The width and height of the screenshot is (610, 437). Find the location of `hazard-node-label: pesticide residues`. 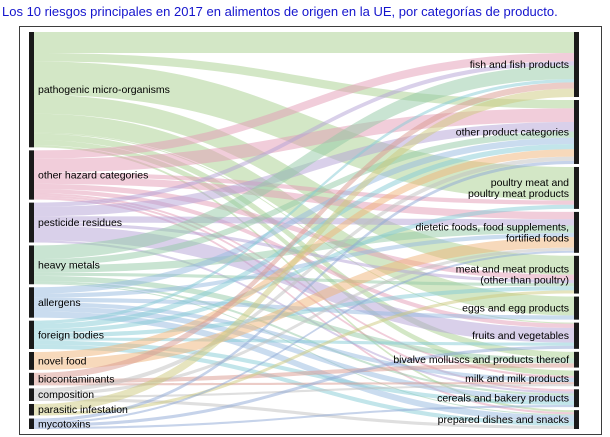

hazard-node-label: pesticide residues is located at coordinates (80, 223).